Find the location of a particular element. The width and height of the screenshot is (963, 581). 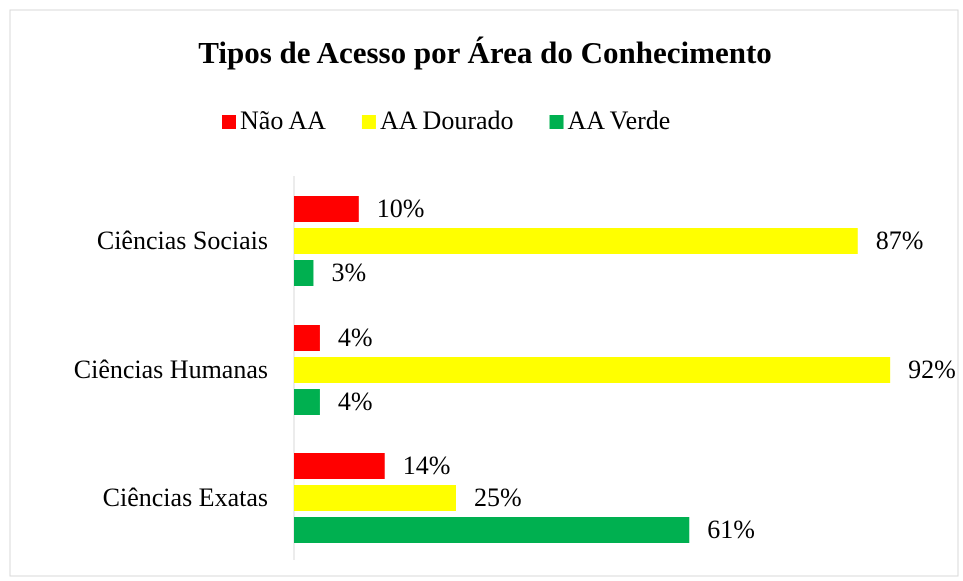

y-tick-label: Ciências Sociais is located at coordinates (182, 240).